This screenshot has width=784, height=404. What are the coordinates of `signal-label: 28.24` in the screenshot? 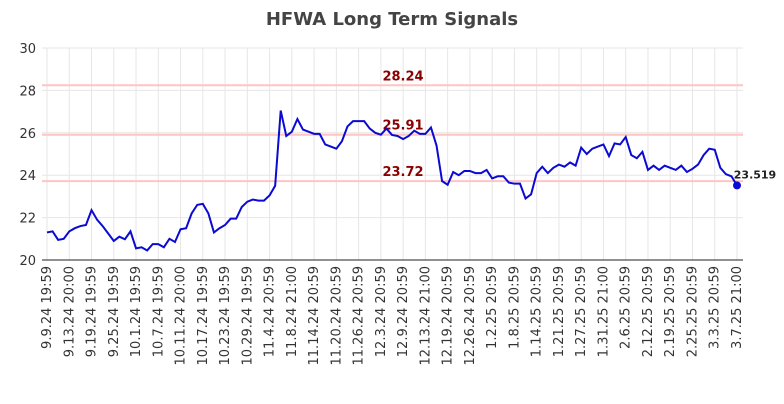 It's located at (402, 76).